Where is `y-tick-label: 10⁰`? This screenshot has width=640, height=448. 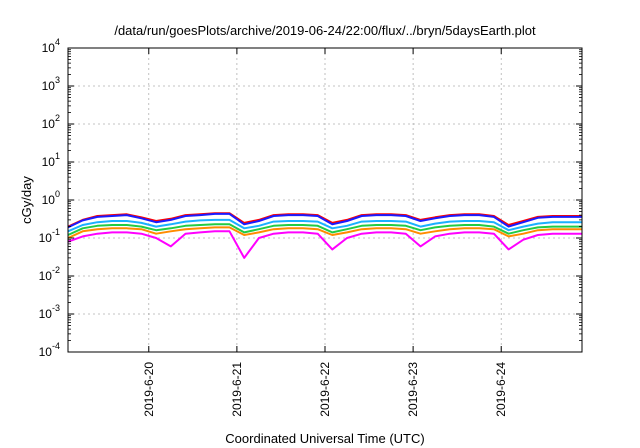
y-tick-label: 10⁰ is located at coordinates (51, 198).